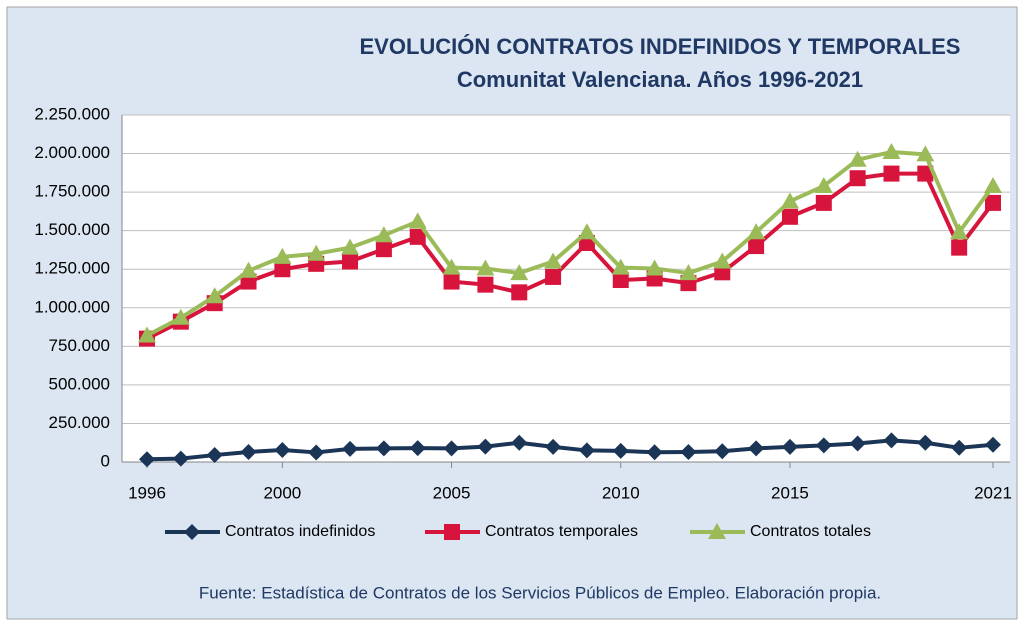 This screenshot has height=627, width=1025. I want to click on y-tick-label: 2.000.000, so click(72, 152).